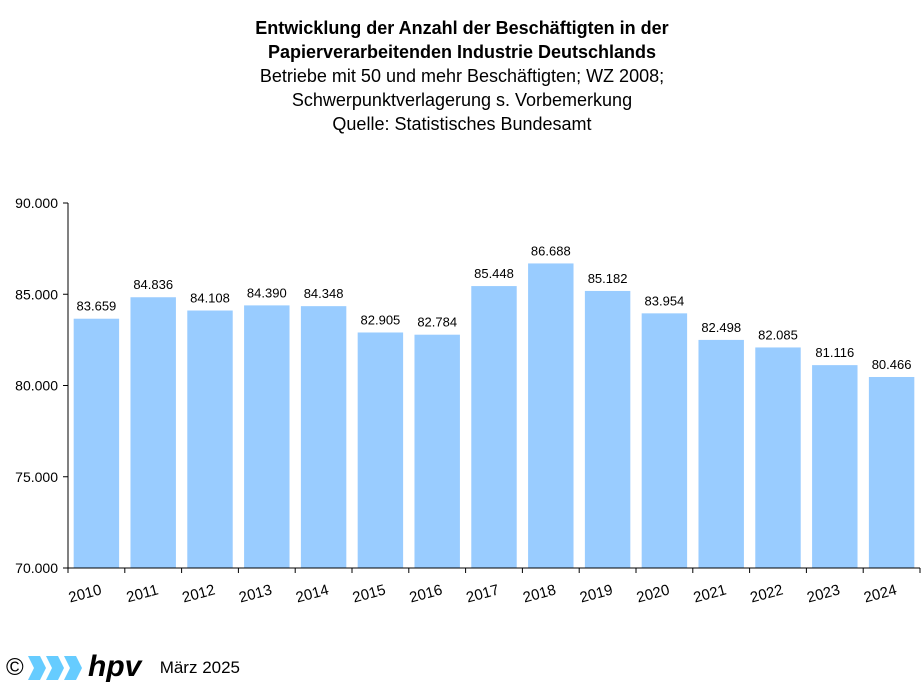 This screenshot has height=699, width=924. What do you see at coordinates (834, 352) in the screenshot?
I see `data-label-2023: 81.116` at bounding box center [834, 352].